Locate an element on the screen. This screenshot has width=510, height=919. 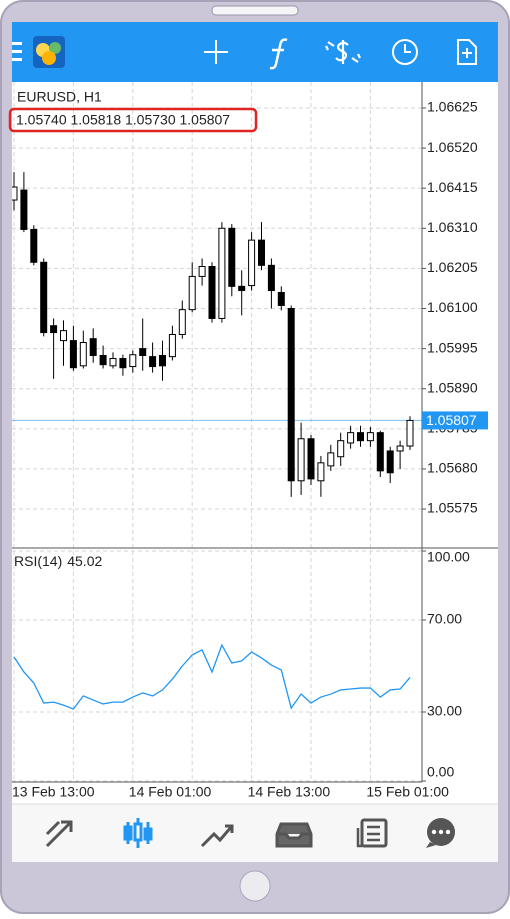
symbols-icon is located at coordinates (343, 52).